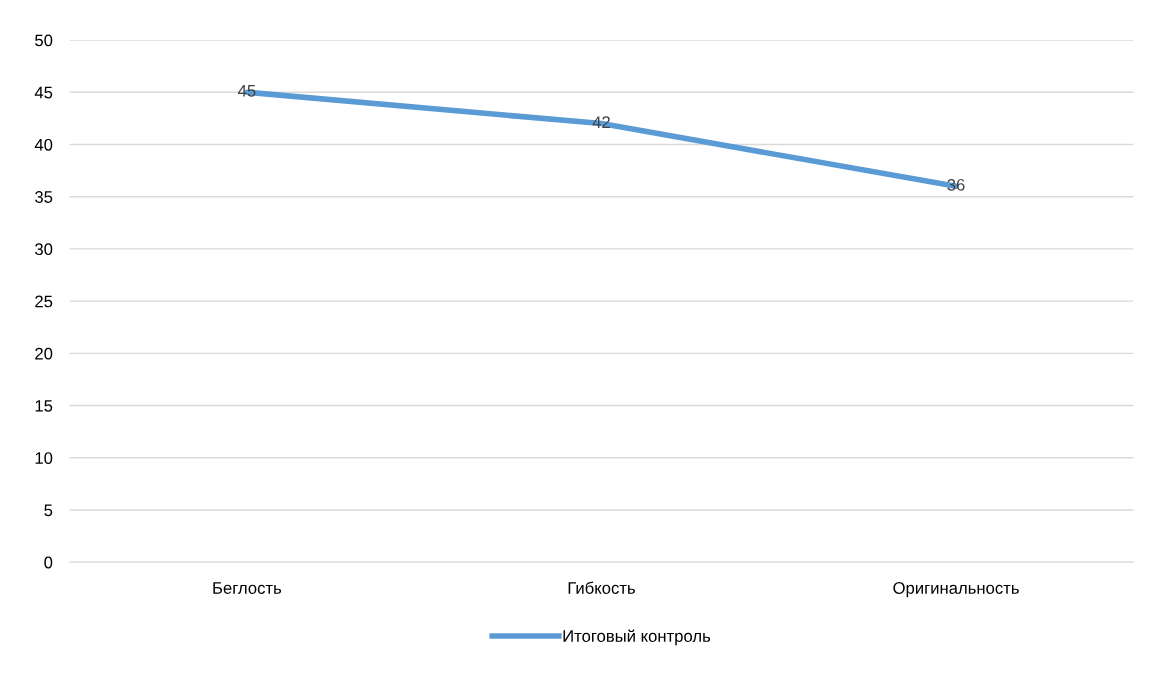 Image resolution: width=1160 pixels, height=679 pixels. Describe the element at coordinates (601, 587) in the screenshot. I see `x-tick-label: Гибкость` at that location.